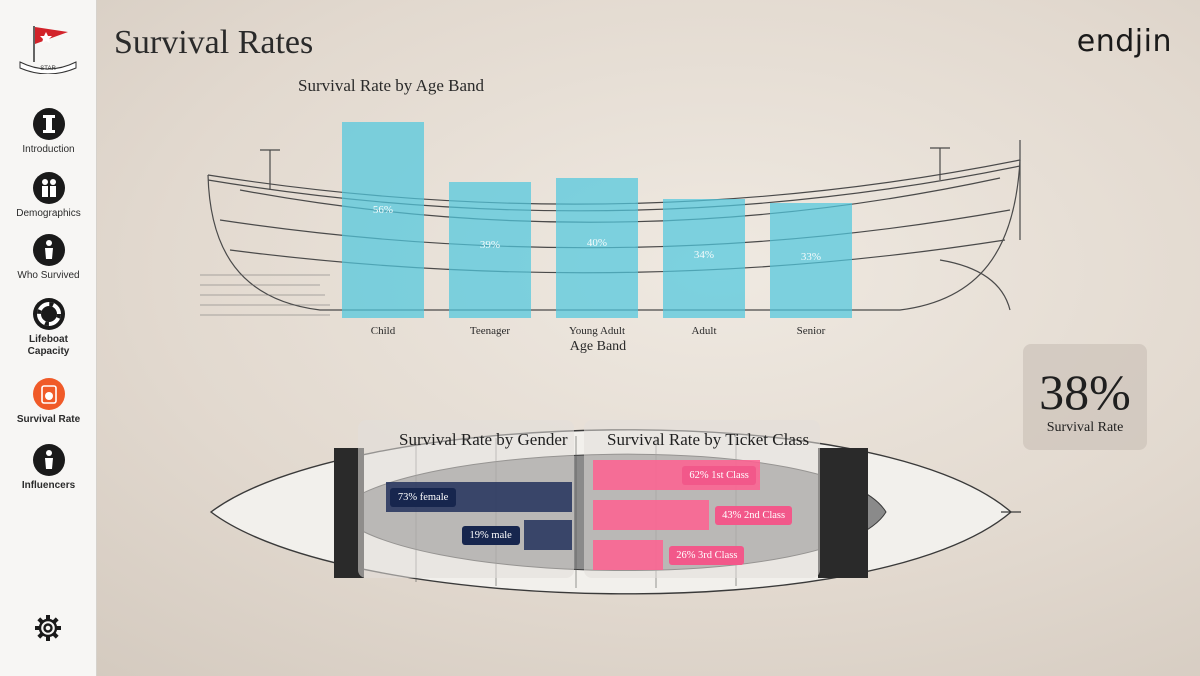 This screenshot has width=1200, height=676. I want to click on nav-item-lifeboat-capacity: Lifeboat Capacity, so click(48, 328).